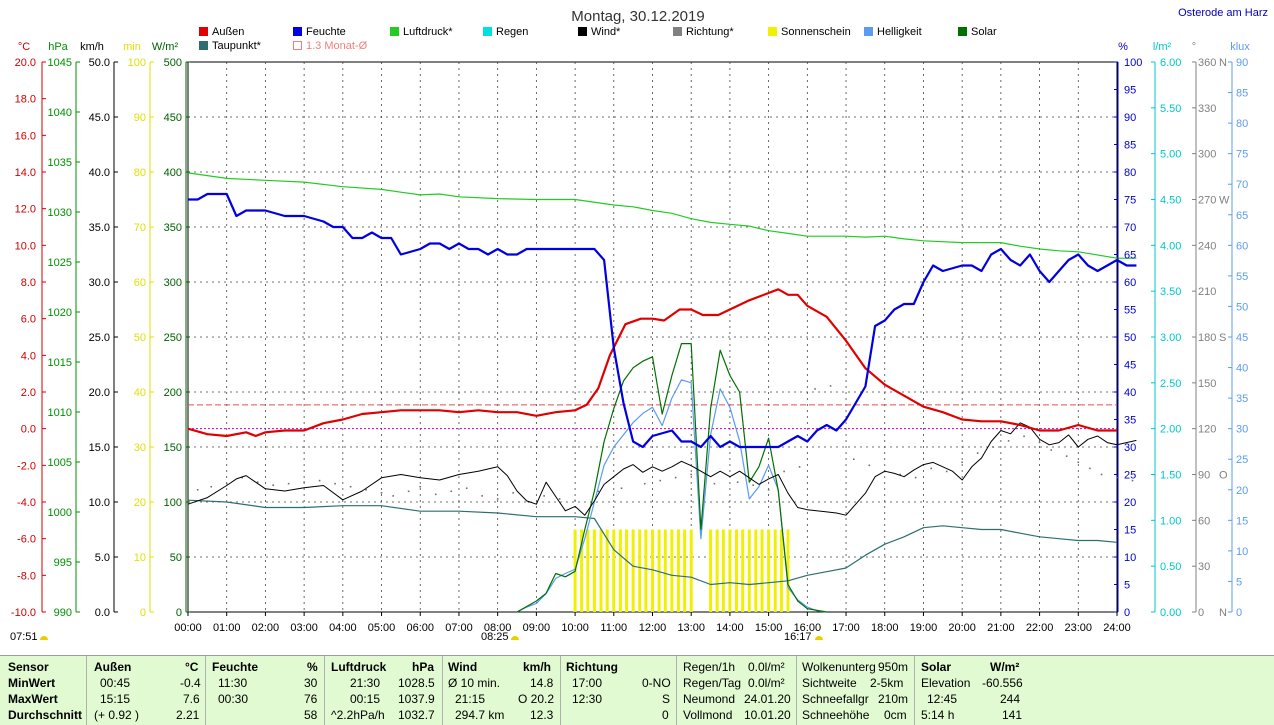  I want to click on axis-tick-label: 150, so click(173, 448).